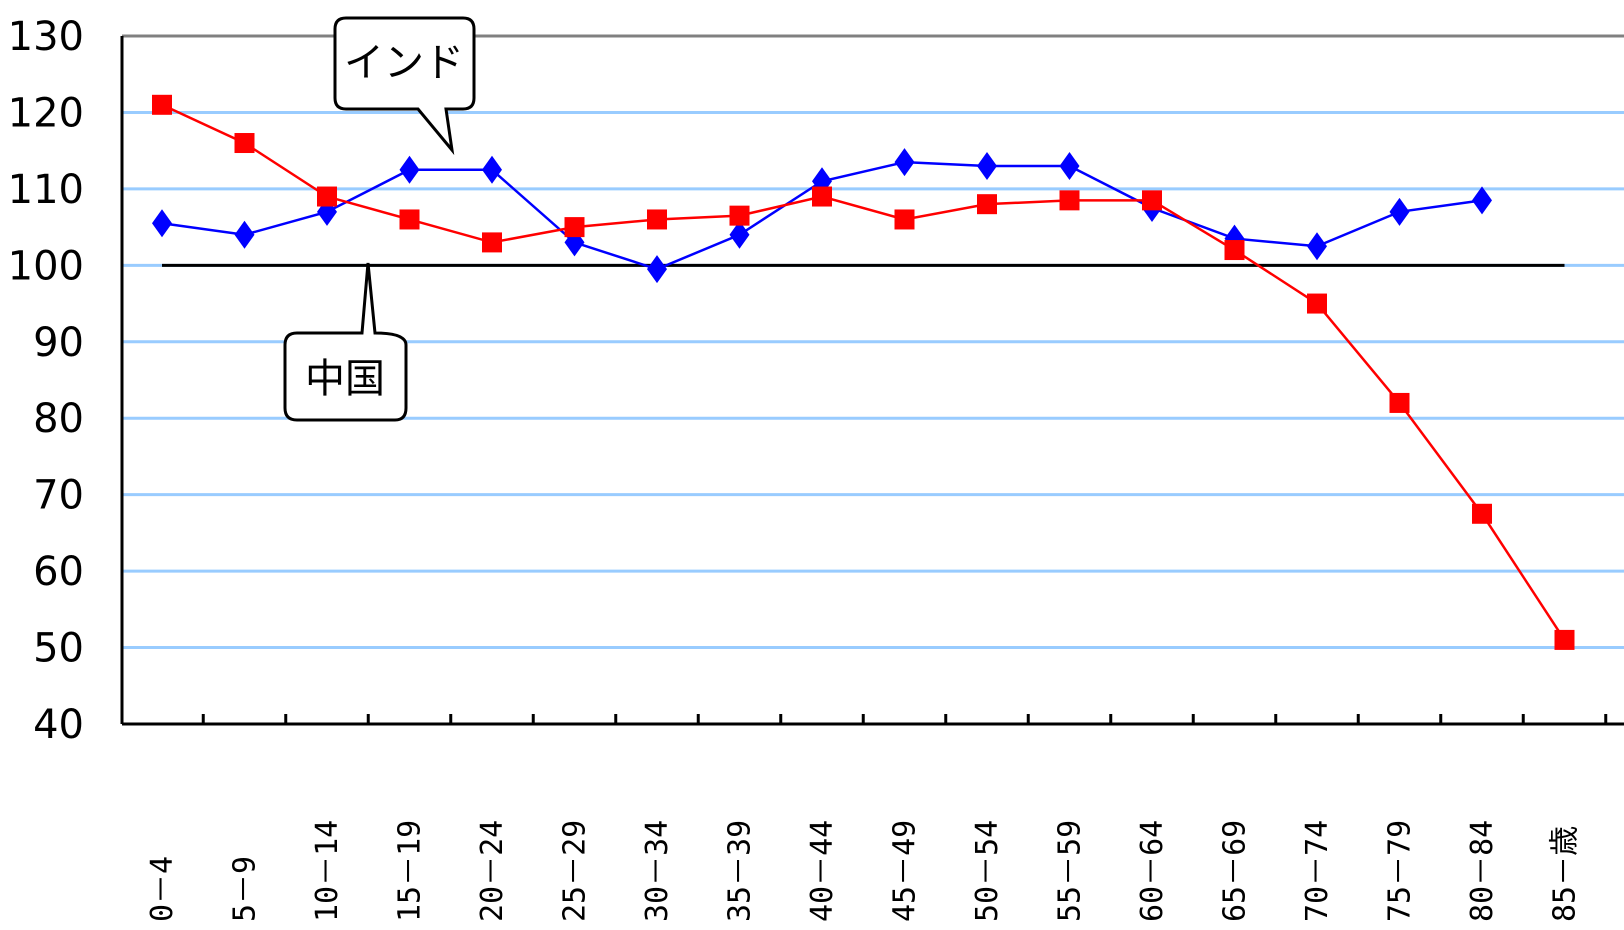 The width and height of the screenshot is (1624, 930). What do you see at coordinates (46, 37) in the screenshot?
I see `y-tick-label-130: 130` at bounding box center [46, 37].